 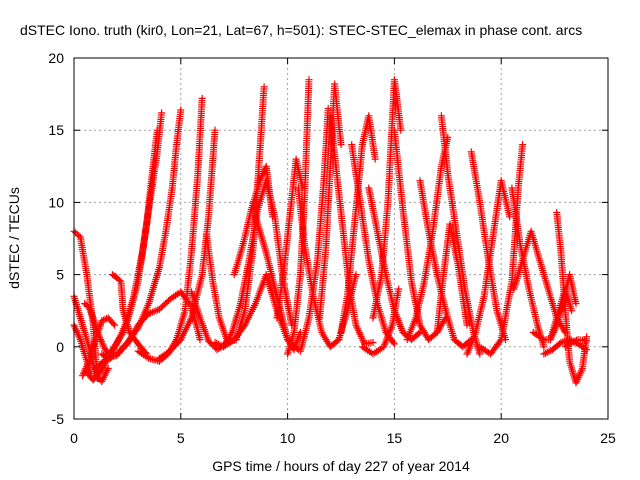 I want to click on y-tick-label: 0, so click(x=60, y=347).